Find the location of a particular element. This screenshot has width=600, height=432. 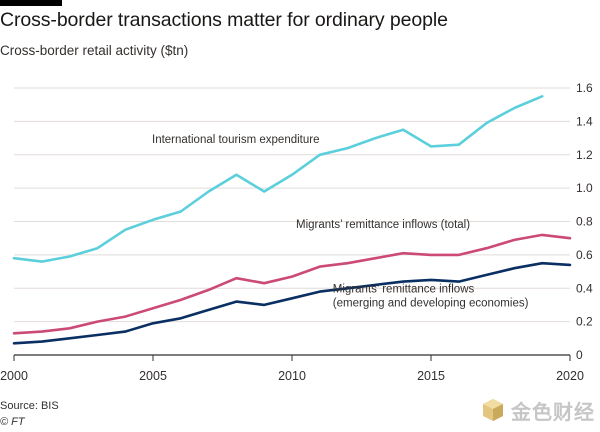

series-label-1: Migrants’ remittance inflows (total) is located at coordinates (383, 225).